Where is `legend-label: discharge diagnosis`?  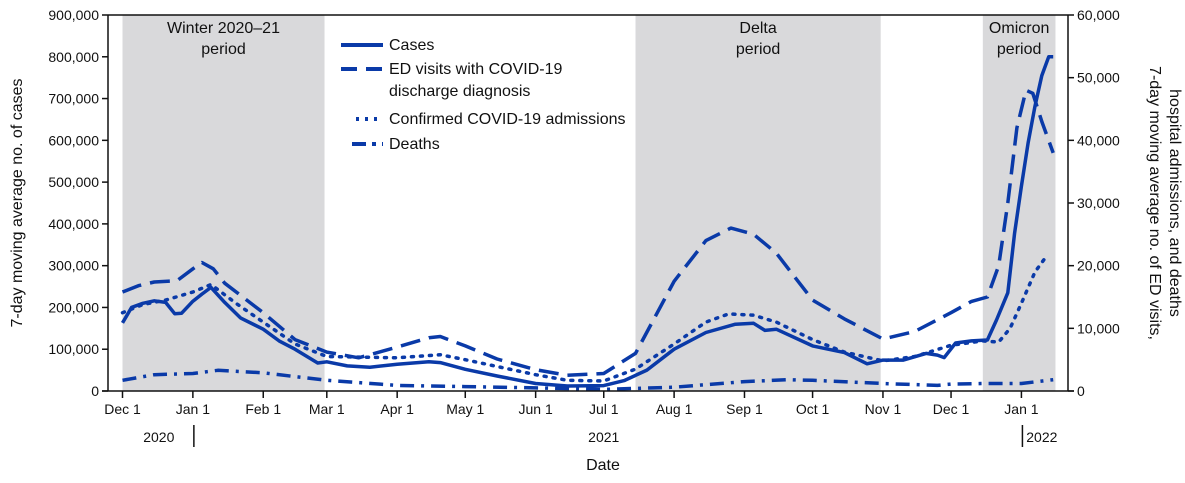 legend-label: discharge diagnosis is located at coordinates (459, 91).